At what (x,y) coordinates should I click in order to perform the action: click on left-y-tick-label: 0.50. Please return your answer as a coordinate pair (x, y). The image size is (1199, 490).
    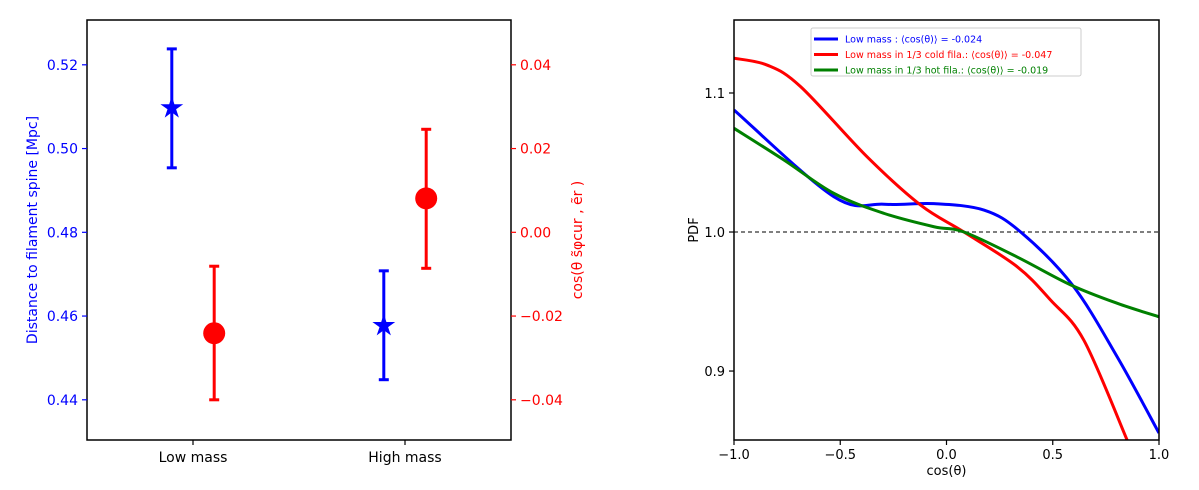
    Looking at the image, I should click on (62, 150).